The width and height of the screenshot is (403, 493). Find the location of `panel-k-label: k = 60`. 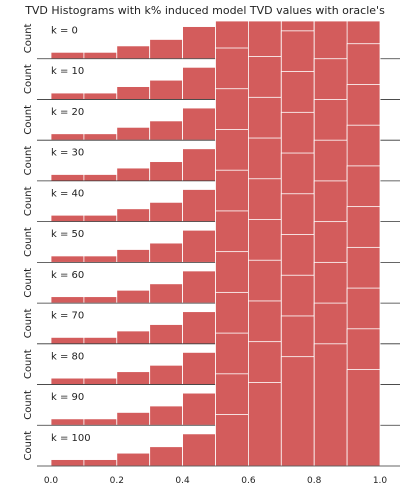

panel-k-label: k = 60 is located at coordinates (67, 275).